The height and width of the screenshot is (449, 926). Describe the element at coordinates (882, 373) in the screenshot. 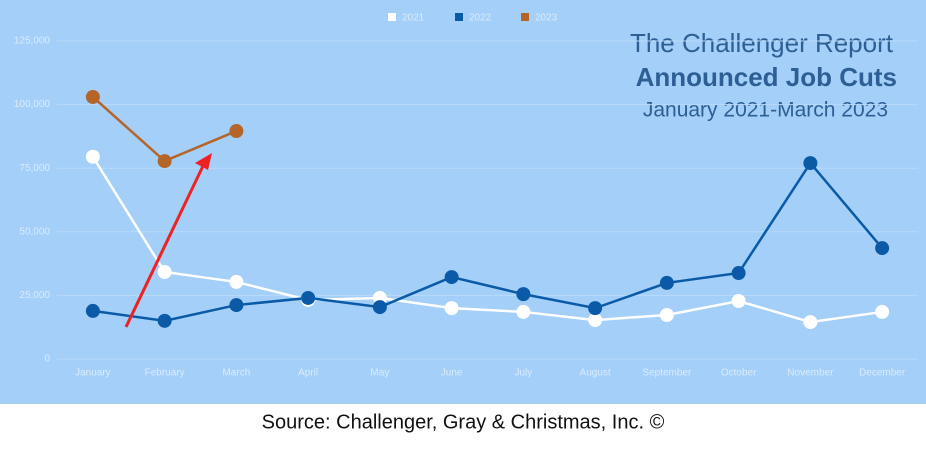

I see `x-tick-label: December` at that location.